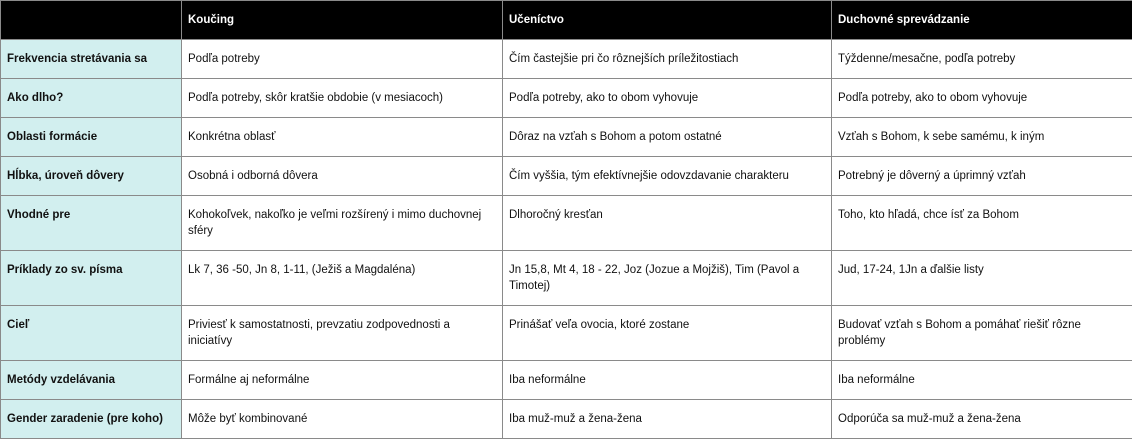 The height and width of the screenshot is (439, 1132). Describe the element at coordinates (667, 137) in the screenshot. I see `table-cell: Dôraz na vzťah s Bohom a potom ostatné` at that location.